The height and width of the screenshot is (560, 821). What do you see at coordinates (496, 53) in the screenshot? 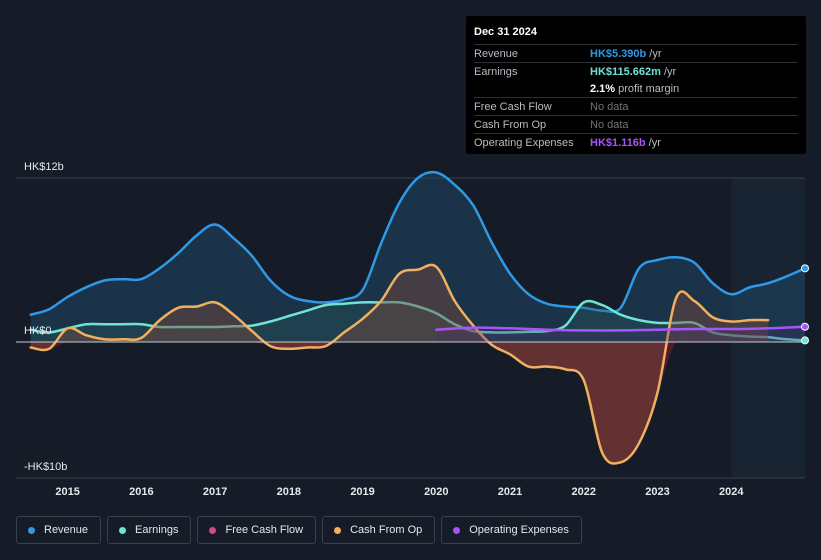
I see `tooltip-key: Revenue` at bounding box center [496, 53].